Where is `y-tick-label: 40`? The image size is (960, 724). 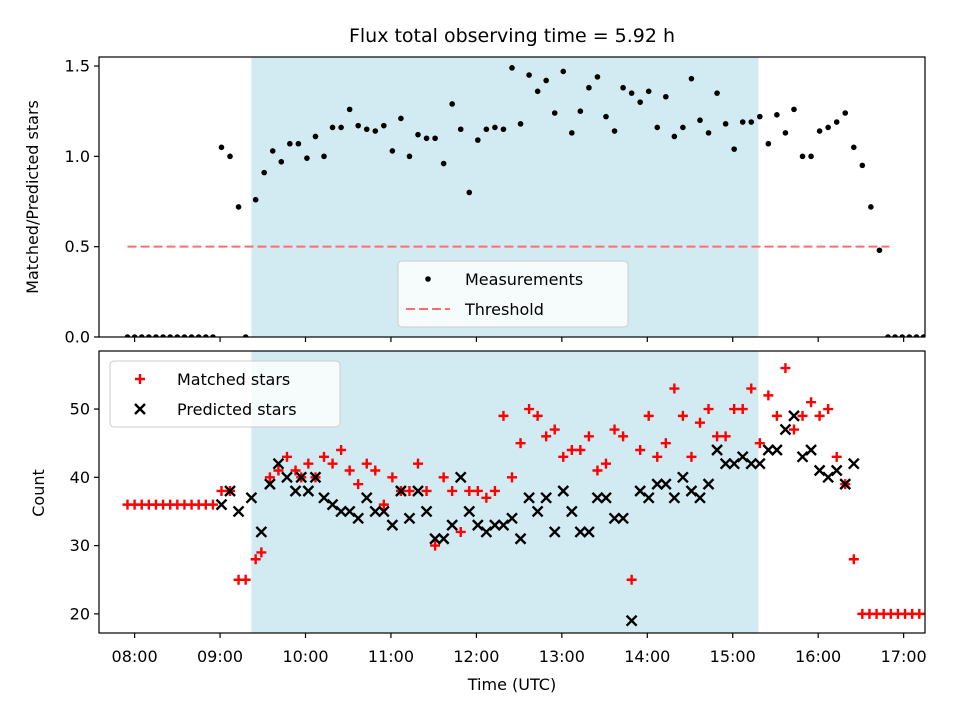
y-tick-label: 40 is located at coordinates (80, 477).